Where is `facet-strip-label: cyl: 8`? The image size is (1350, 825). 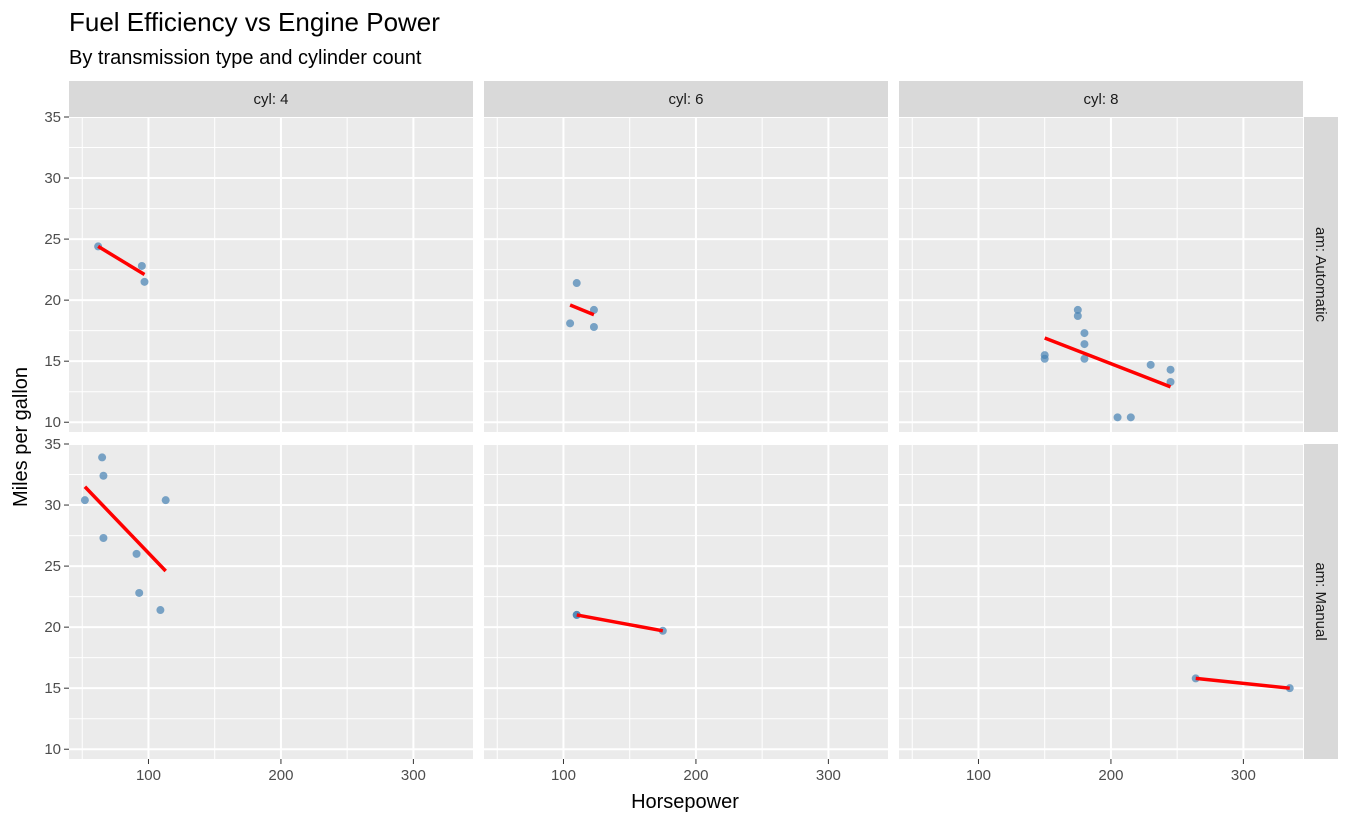 facet-strip-label: cyl: 8 is located at coordinates (1100, 99).